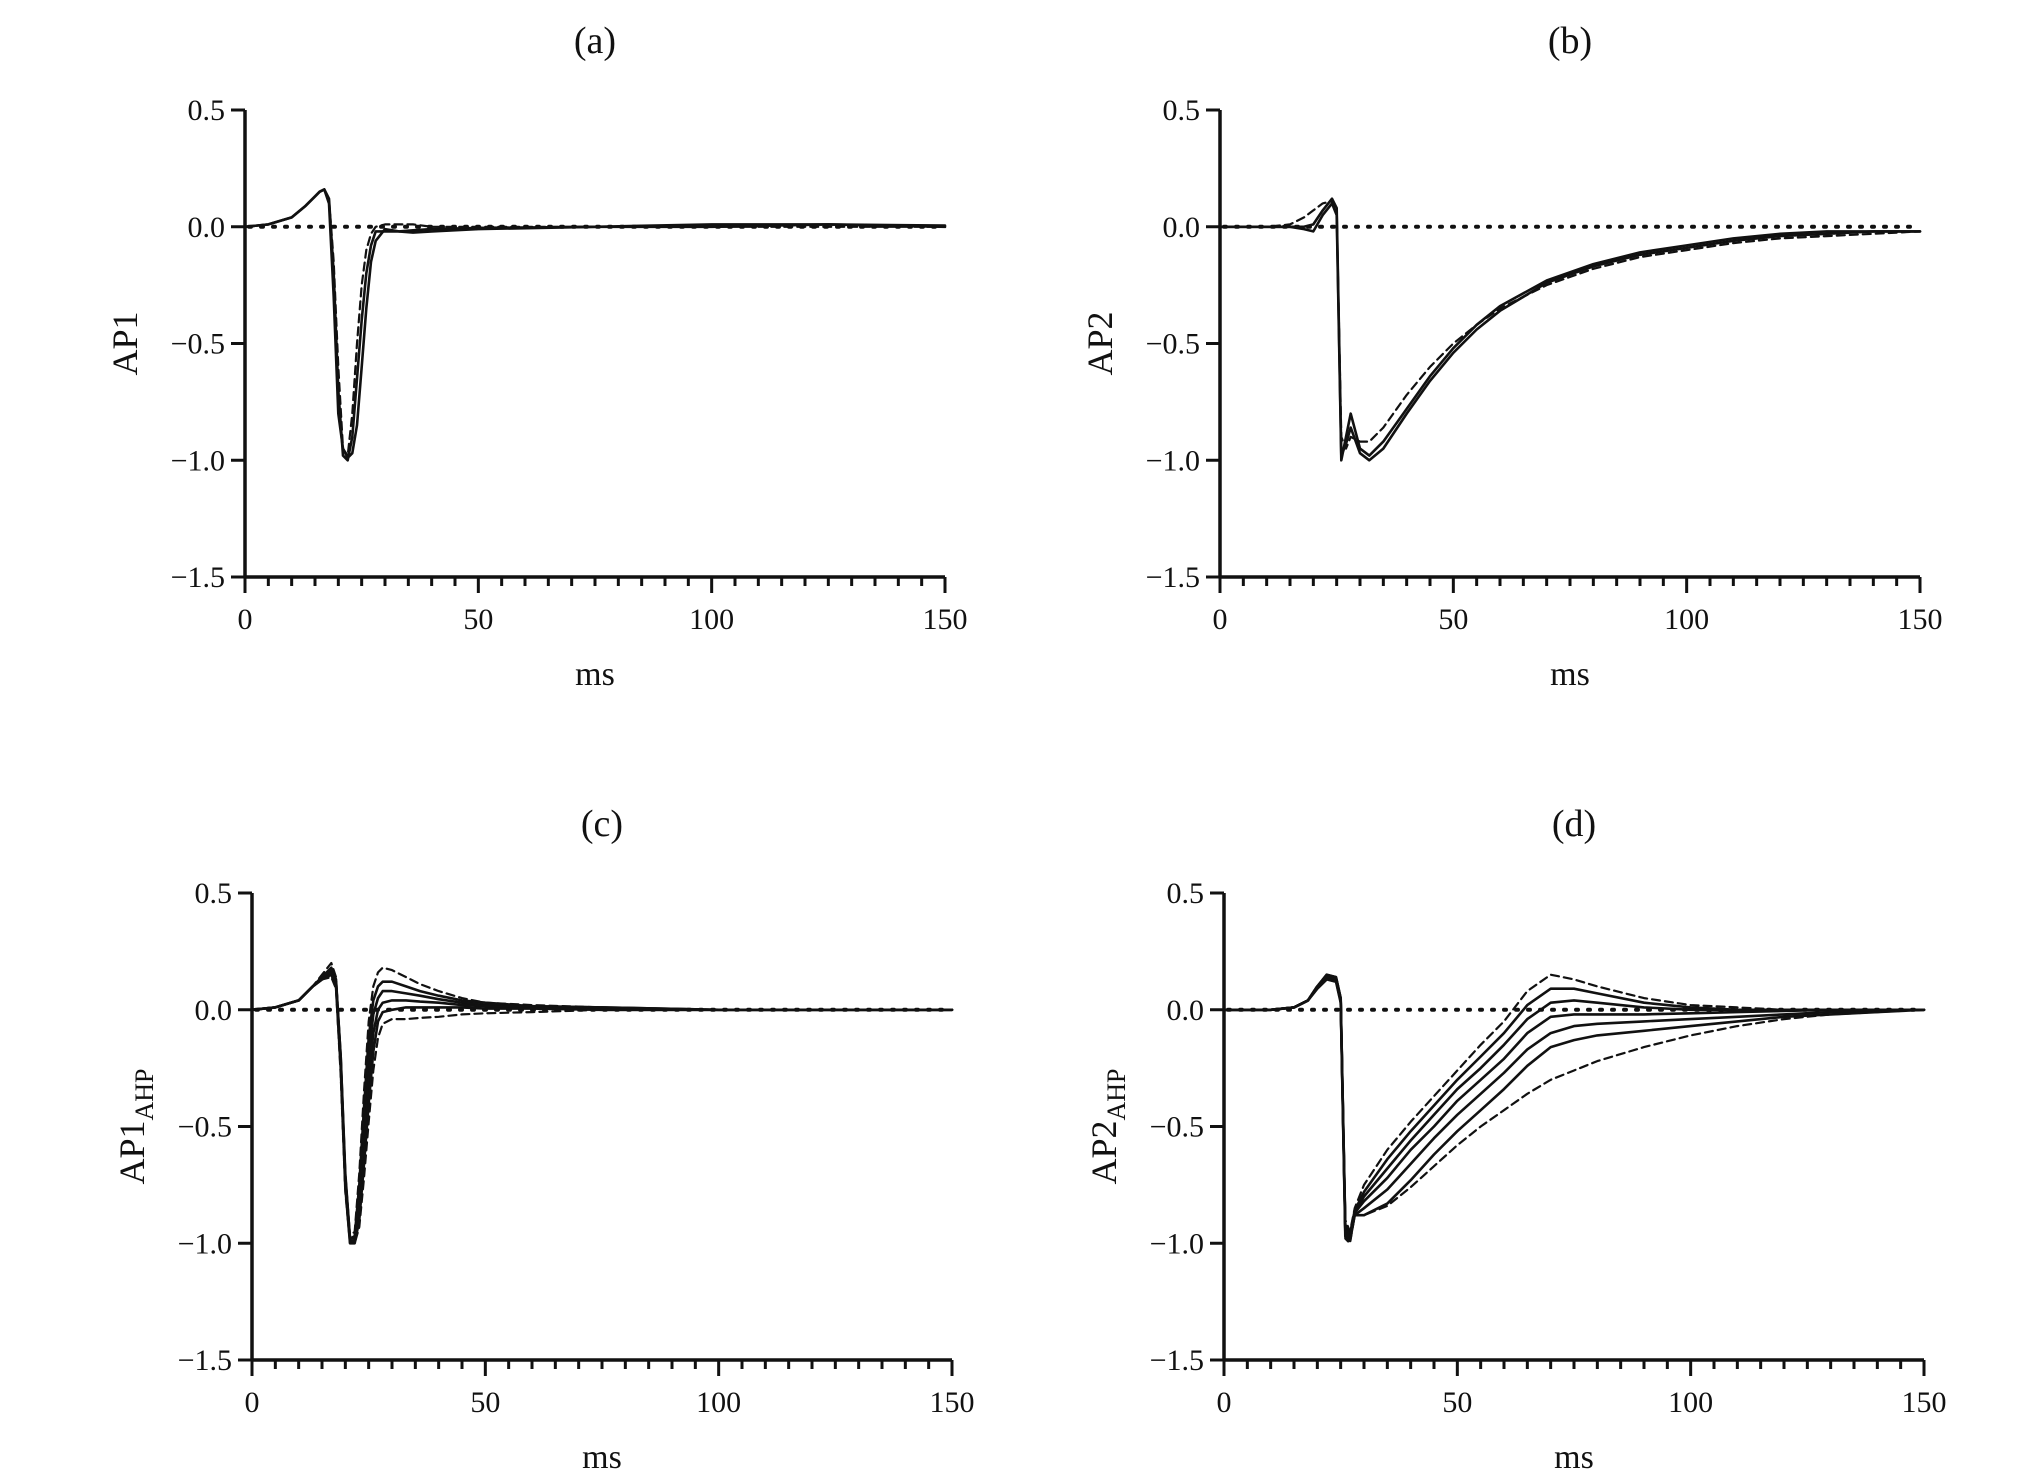 Image resolution: width=2035 pixels, height=1479 pixels. What do you see at coordinates (1570, 41) in the screenshot?
I see `panel-label: (b)` at bounding box center [1570, 41].